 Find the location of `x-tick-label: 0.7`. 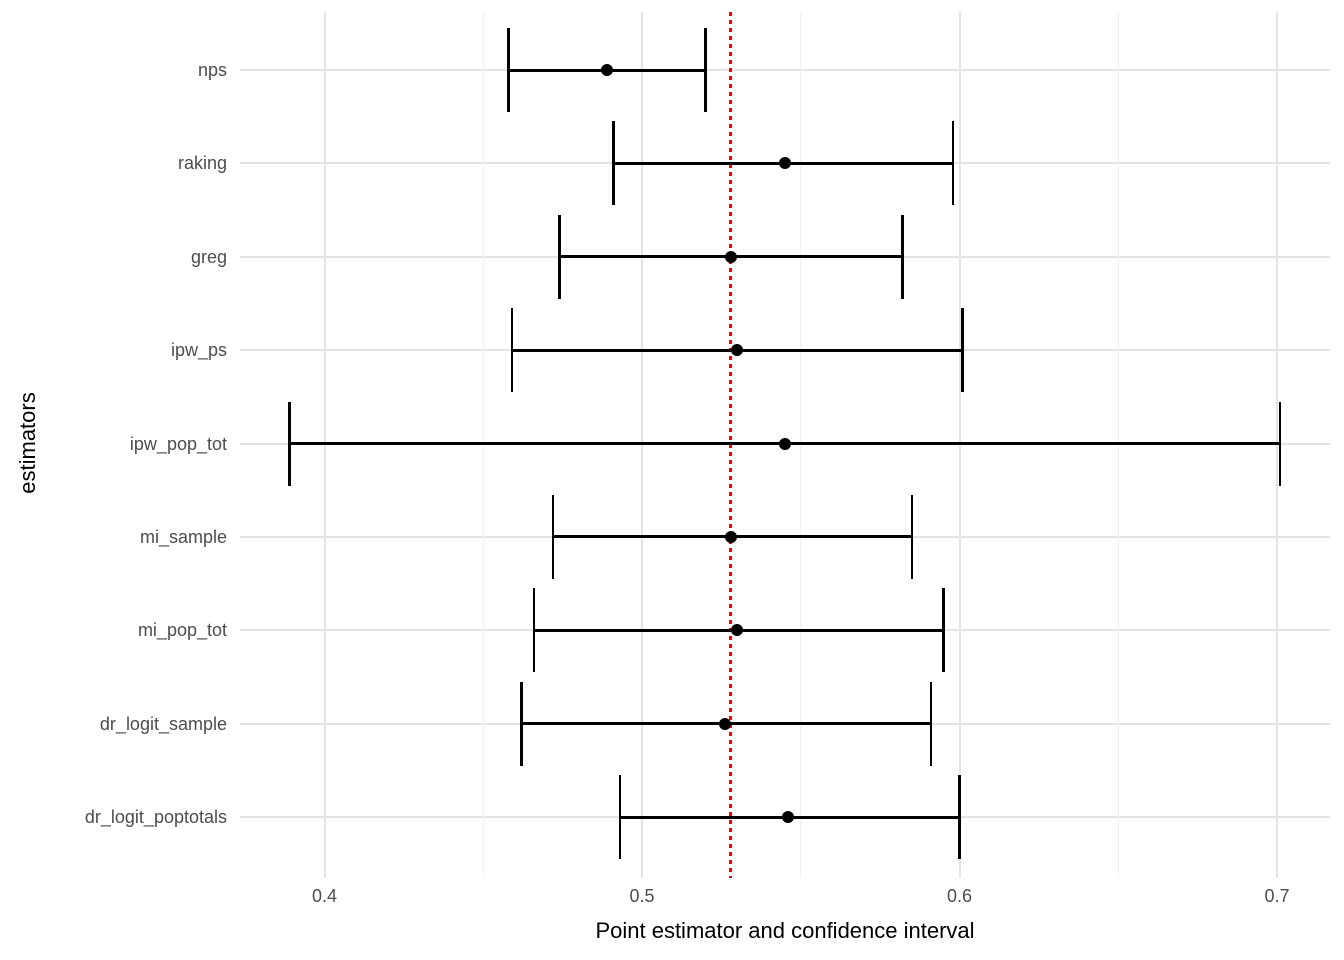

x-tick-label: 0.7 is located at coordinates (1277, 896).